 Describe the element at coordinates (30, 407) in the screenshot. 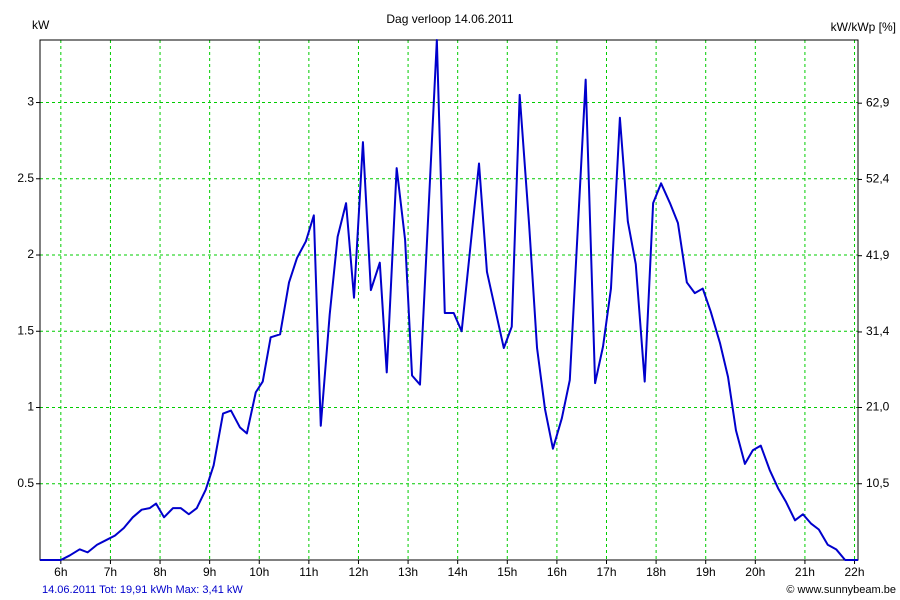

I see `y-tick-label: 1` at that location.